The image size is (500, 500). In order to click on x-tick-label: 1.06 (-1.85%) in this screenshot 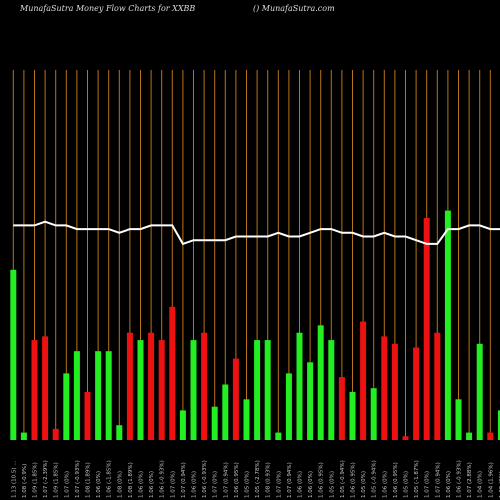, I will do `click(110, 479)`.